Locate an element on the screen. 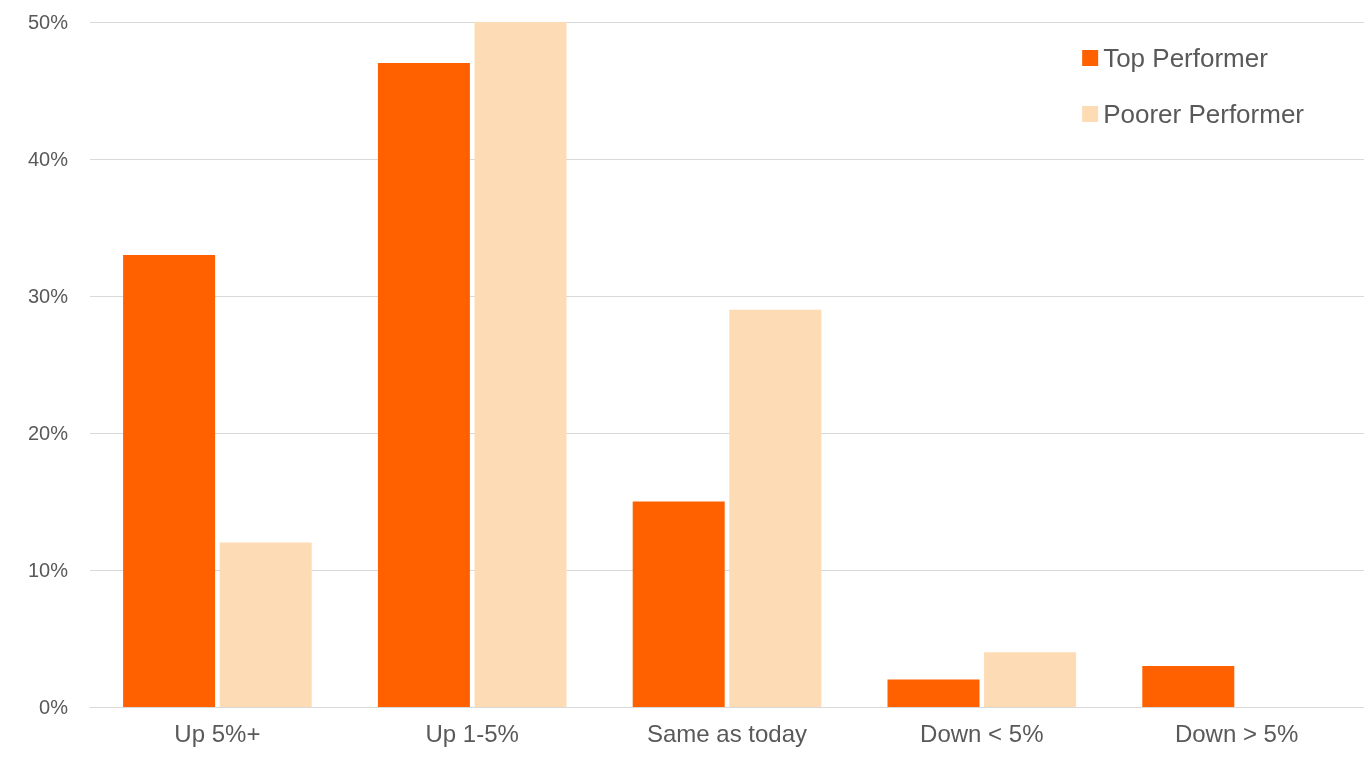 The width and height of the screenshot is (1364, 763). legend-label: Top Performer is located at coordinates (1186, 58).